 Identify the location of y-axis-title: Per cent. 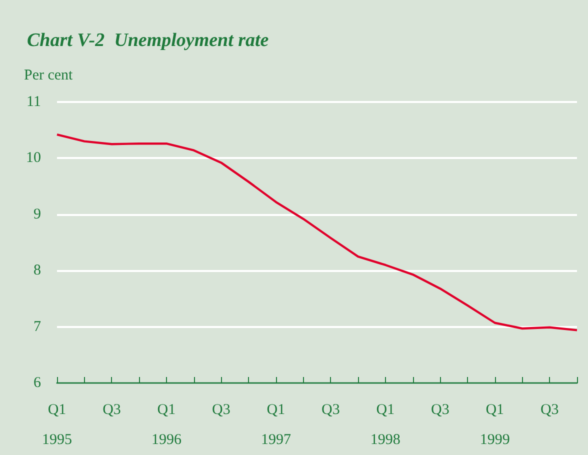
(49, 76).